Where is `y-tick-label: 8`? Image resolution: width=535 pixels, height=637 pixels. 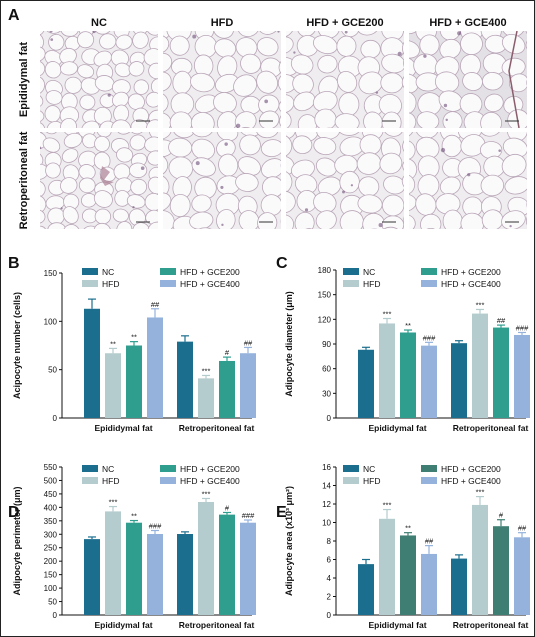 y-tick-label: 8 is located at coordinates (329, 541).